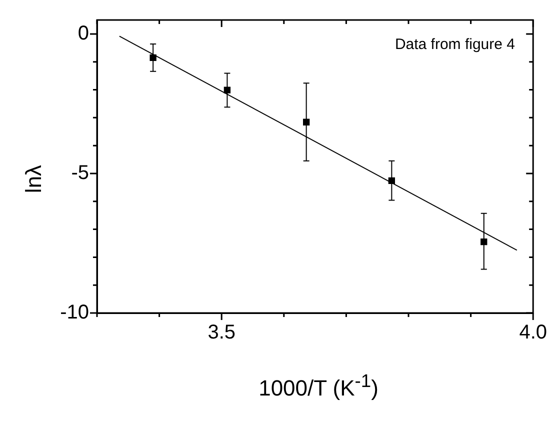 This screenshot has height=427, width=555. I want to click on point, so click(153, 57).